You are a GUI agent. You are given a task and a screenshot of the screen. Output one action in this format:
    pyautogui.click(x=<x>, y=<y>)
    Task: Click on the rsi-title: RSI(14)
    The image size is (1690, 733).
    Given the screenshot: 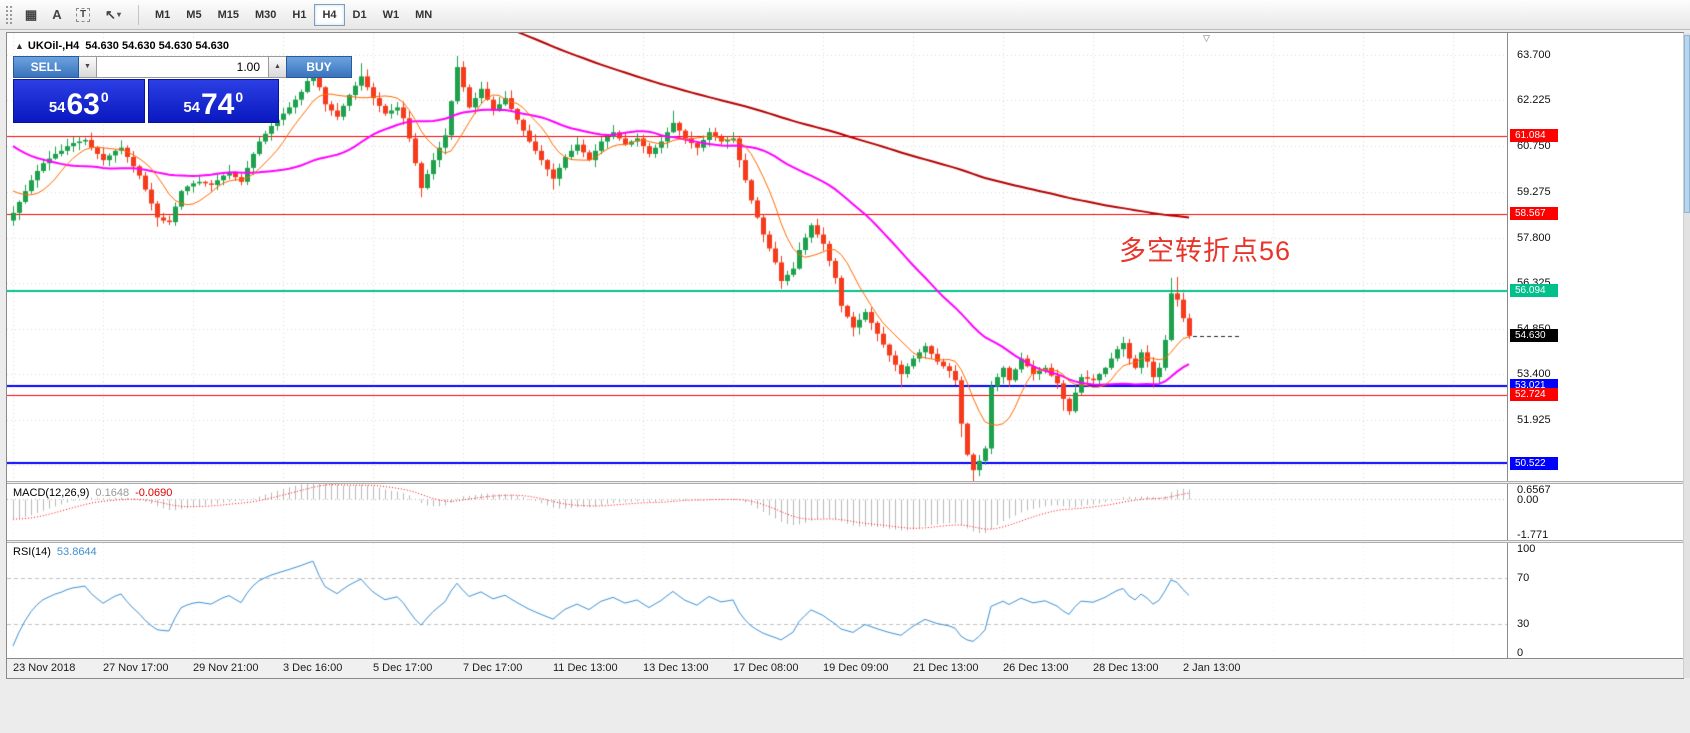 What is the action you would take?
    pyautogui.click(x=32, y=552)
    